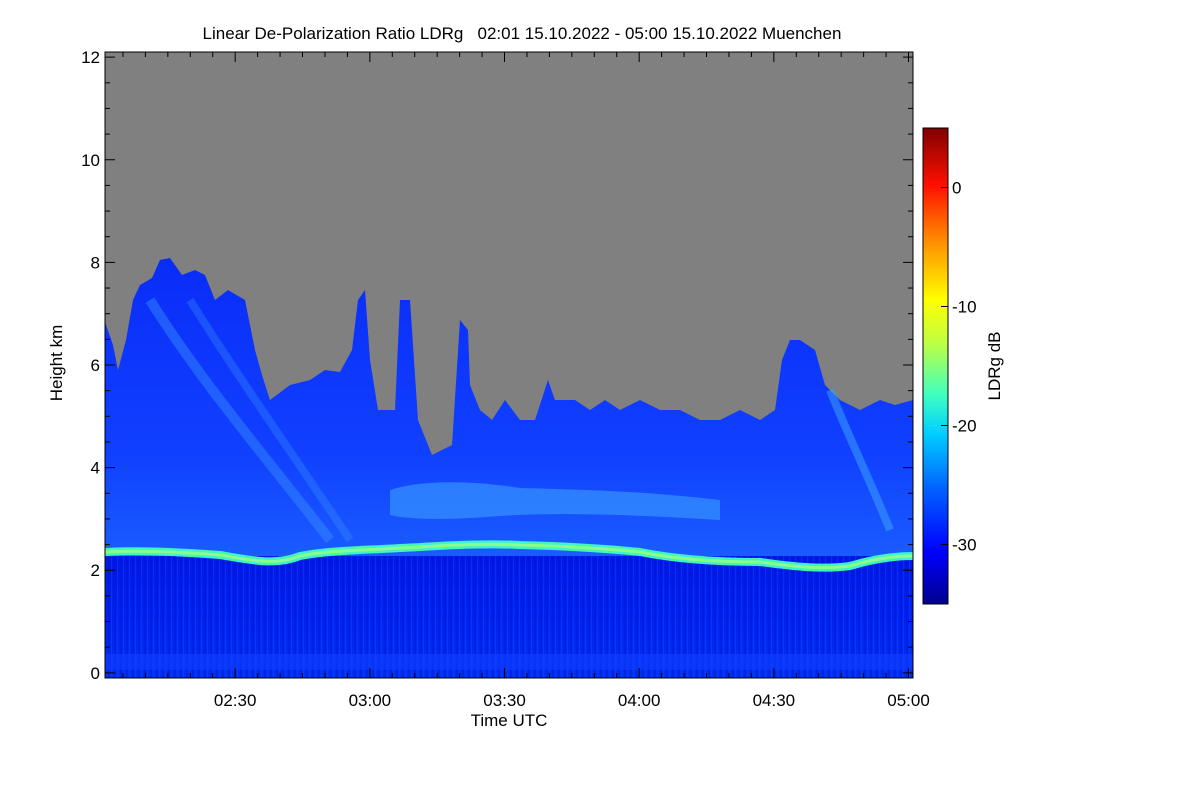 Image resolution: width=1200 pixels, height=800 pixels. What do you see at coordinates (964, 545) in the screenshot?
I see `colorbar-tick-label: -30` at bounding box center [964, 545].